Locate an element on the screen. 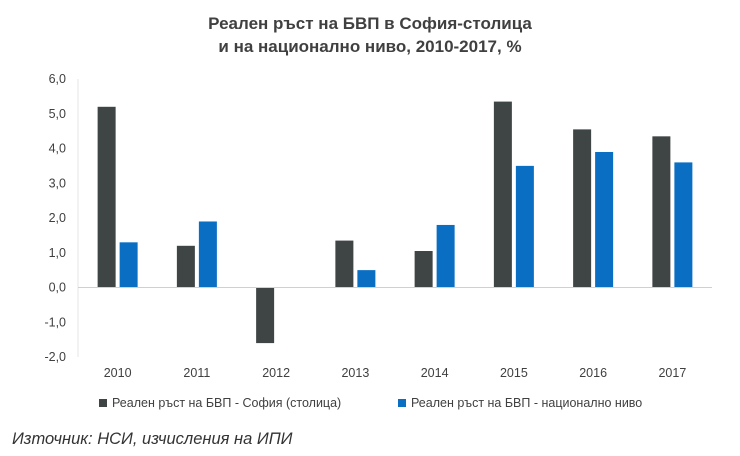  source-note: Източник: НСИ, изчисления на ИПИ is located at coordinates (152, 439).